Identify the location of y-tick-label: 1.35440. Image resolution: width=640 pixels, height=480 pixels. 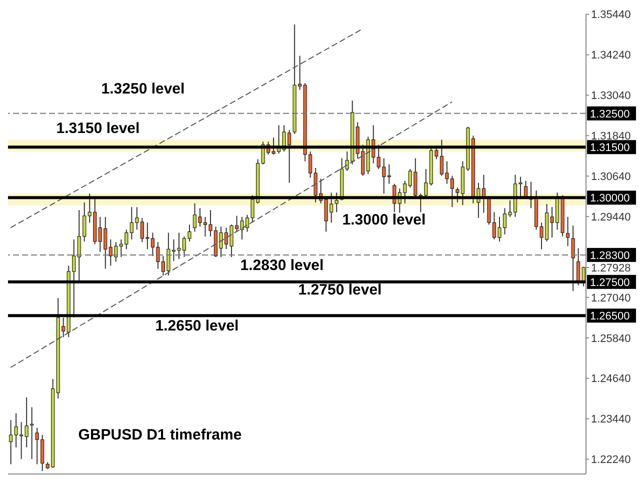
(611, 15).